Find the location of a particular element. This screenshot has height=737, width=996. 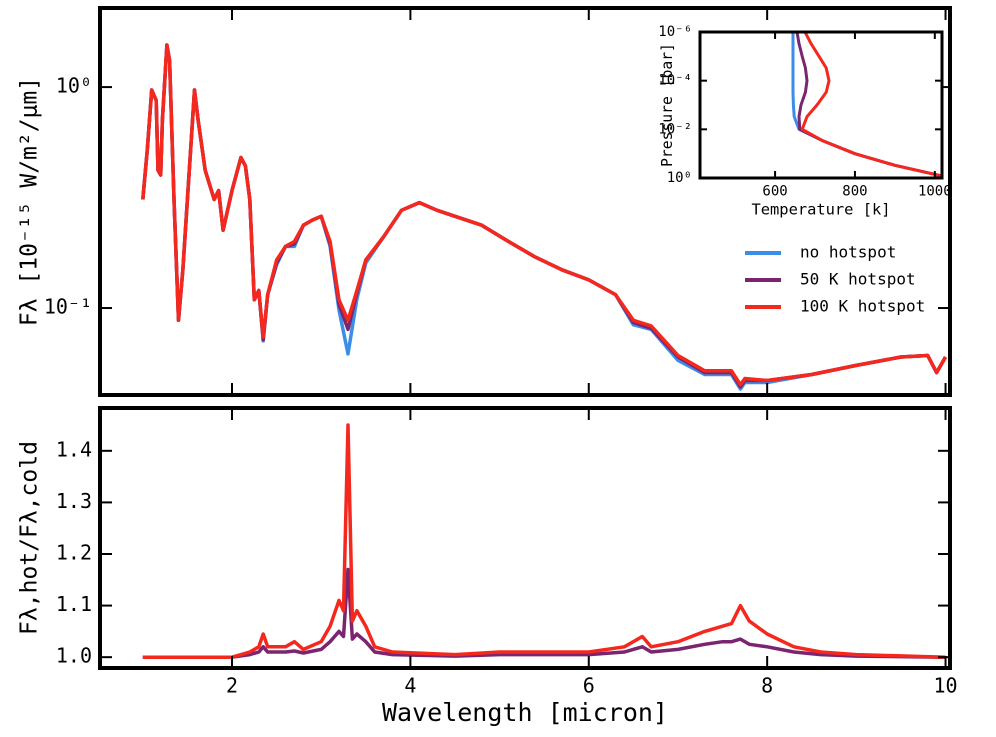

y-tick-label: 10⁻¹ is located at coordinates (68, 307).